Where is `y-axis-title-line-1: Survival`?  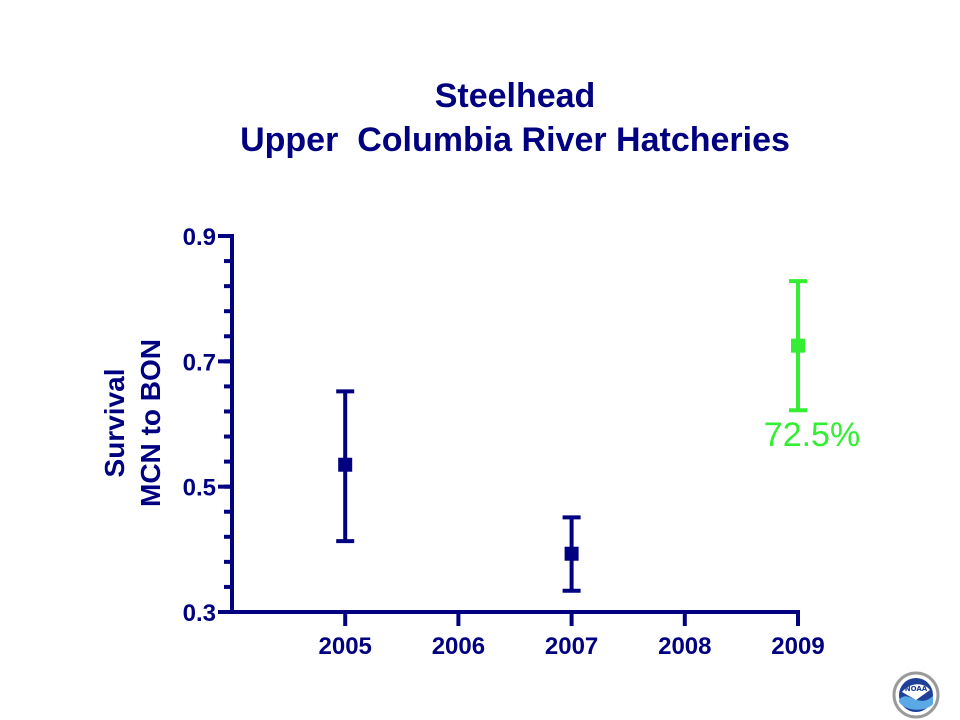
y-axis-title-line-1: Survival is located at coordinates (114, 423).